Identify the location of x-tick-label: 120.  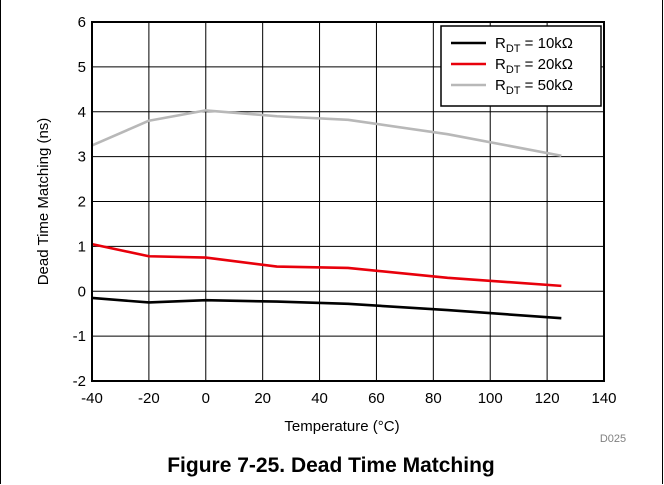
(547, 398).